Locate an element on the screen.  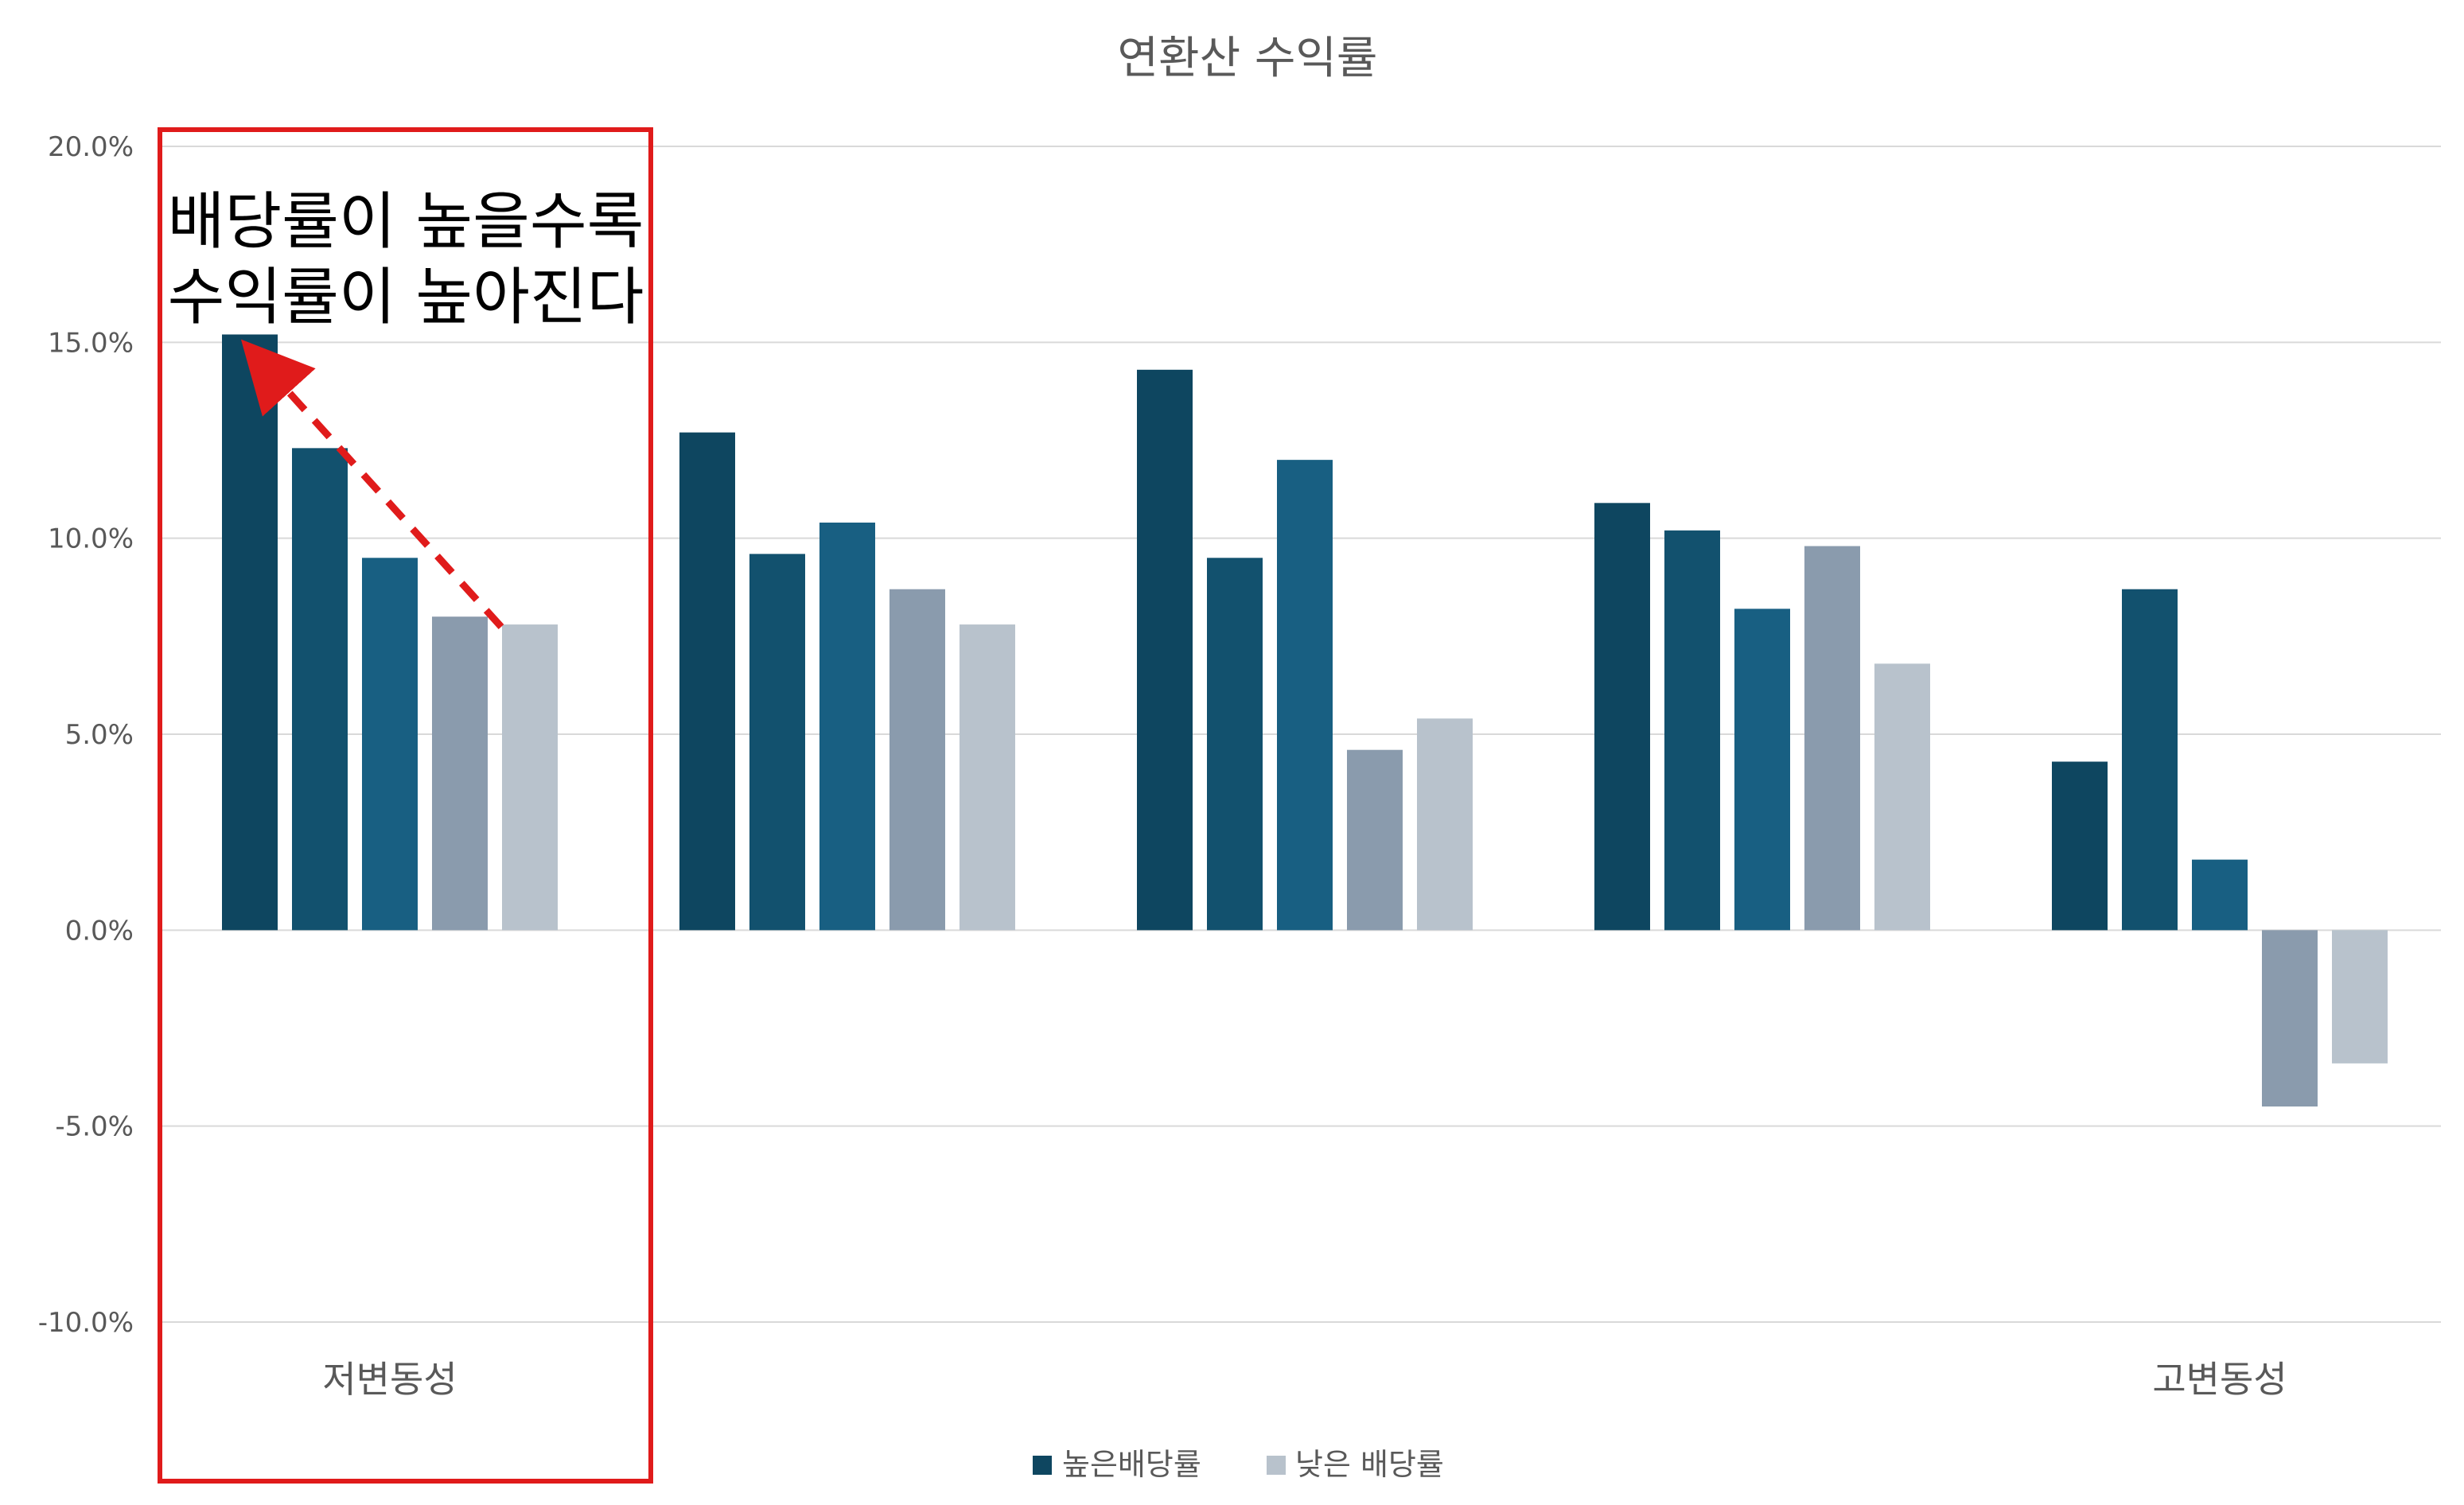
legend-swatch-low-dividend is located at coordinates (1276, 1465).